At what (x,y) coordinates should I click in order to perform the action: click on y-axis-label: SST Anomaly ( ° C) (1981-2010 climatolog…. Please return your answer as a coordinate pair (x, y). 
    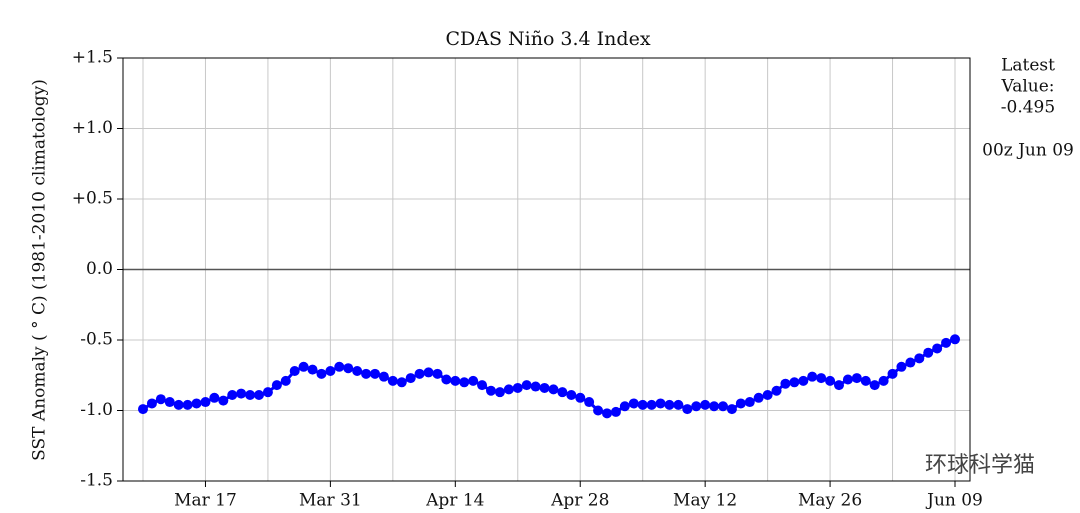
    Looking at the image, I should click on (40, 270).